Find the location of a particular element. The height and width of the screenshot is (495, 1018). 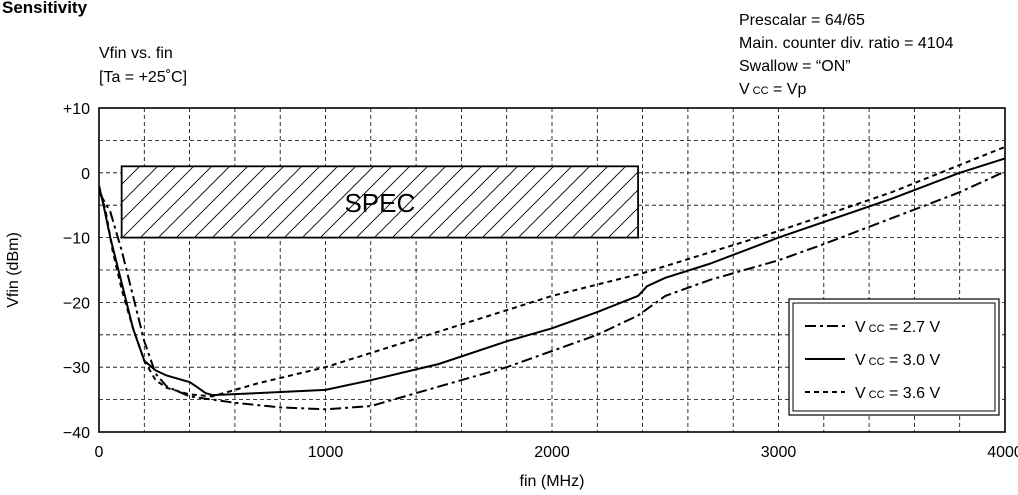

spec-region is located at coordinates (379, 202).